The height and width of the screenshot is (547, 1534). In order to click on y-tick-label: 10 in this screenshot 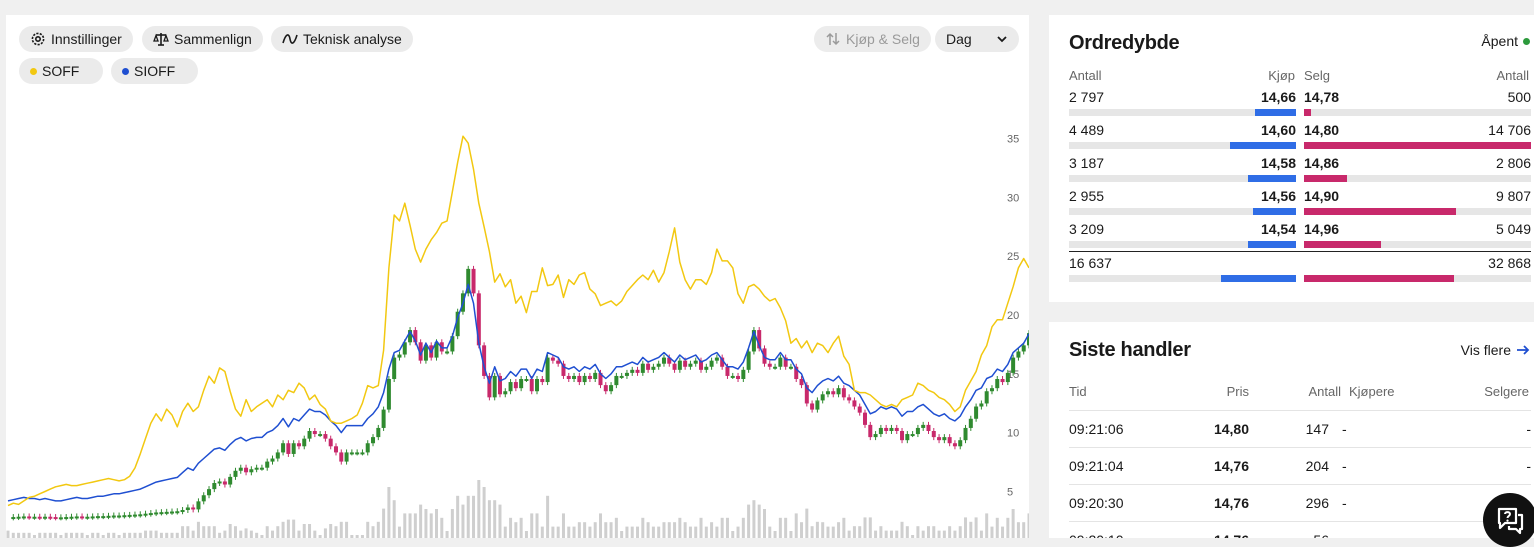, I will do `click(1013, 434)`.